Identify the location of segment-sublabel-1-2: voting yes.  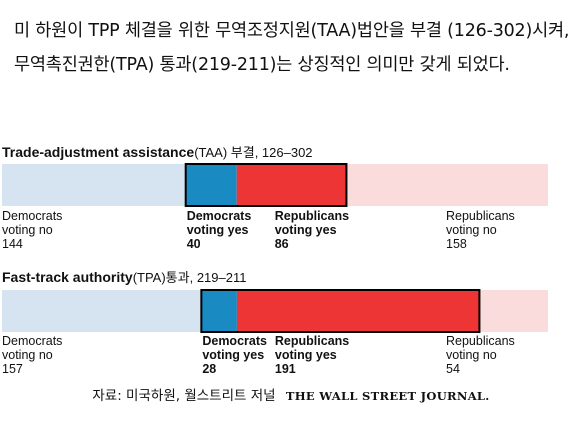
(306, 355).